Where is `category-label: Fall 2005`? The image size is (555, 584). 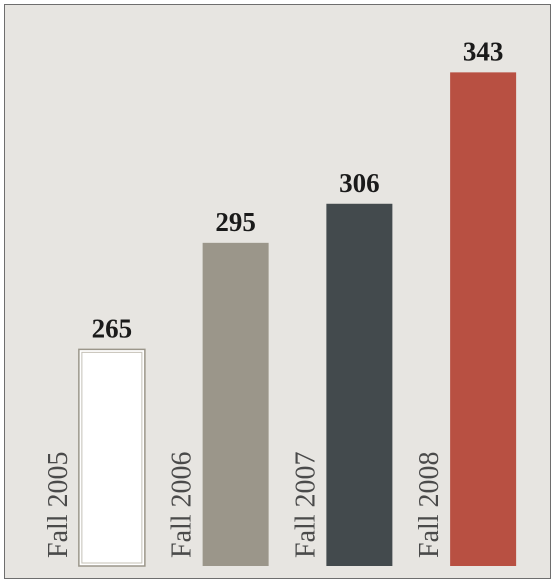
category-label: Fall 2005 is located at coordinates (58, 504).